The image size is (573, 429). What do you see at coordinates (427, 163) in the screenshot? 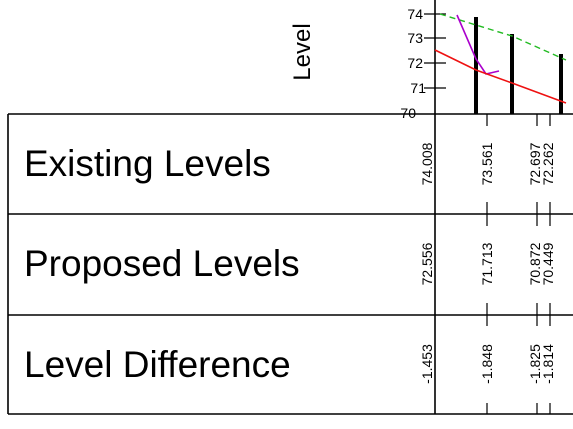
I see `value-cell: 74.008` at bounding box center [427, 163].